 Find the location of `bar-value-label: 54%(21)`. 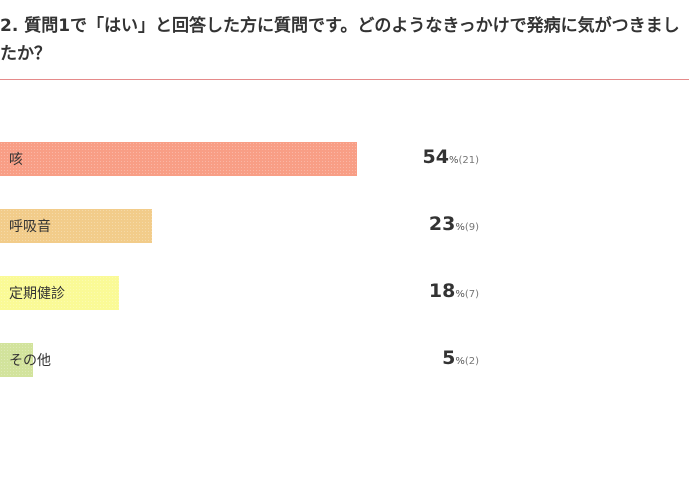

bar-value-label: 54%(21) is located at coordinates (451, 159).